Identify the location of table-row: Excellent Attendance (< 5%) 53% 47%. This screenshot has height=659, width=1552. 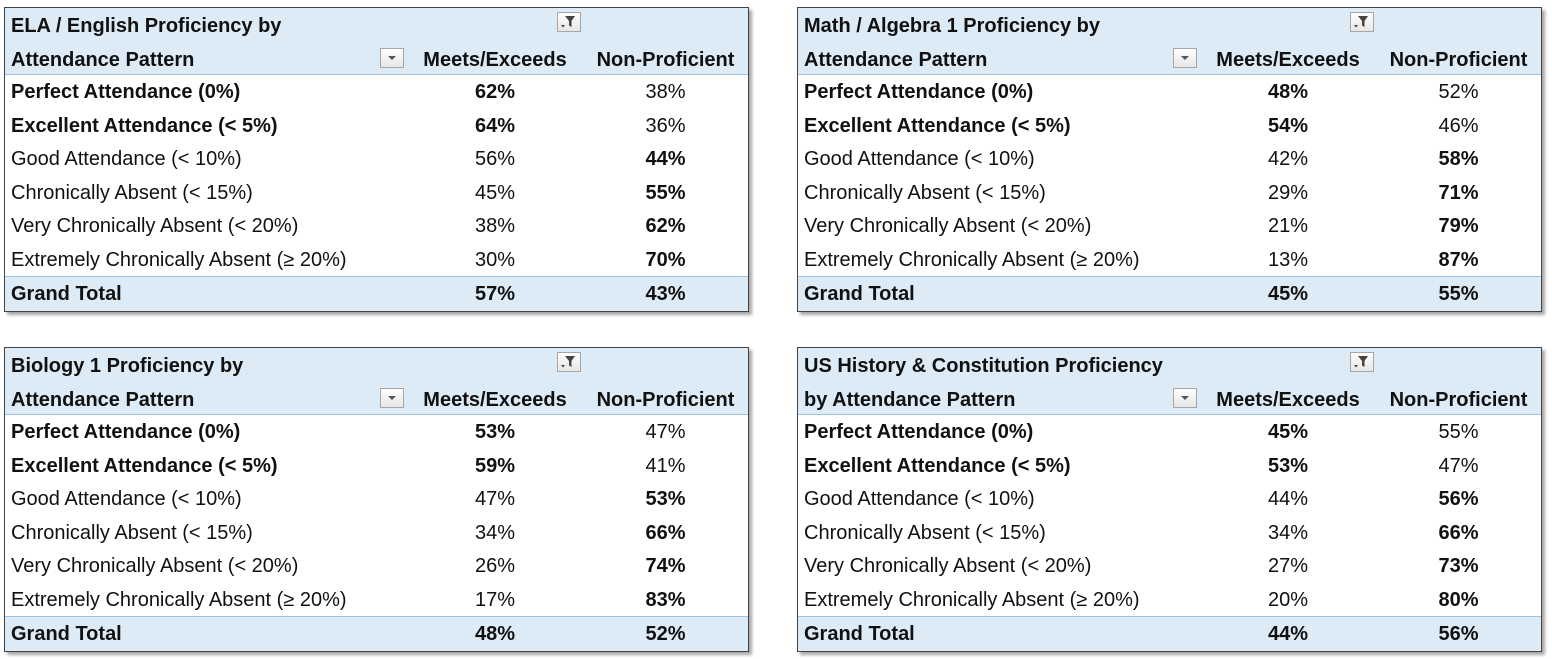
(1169, 466).